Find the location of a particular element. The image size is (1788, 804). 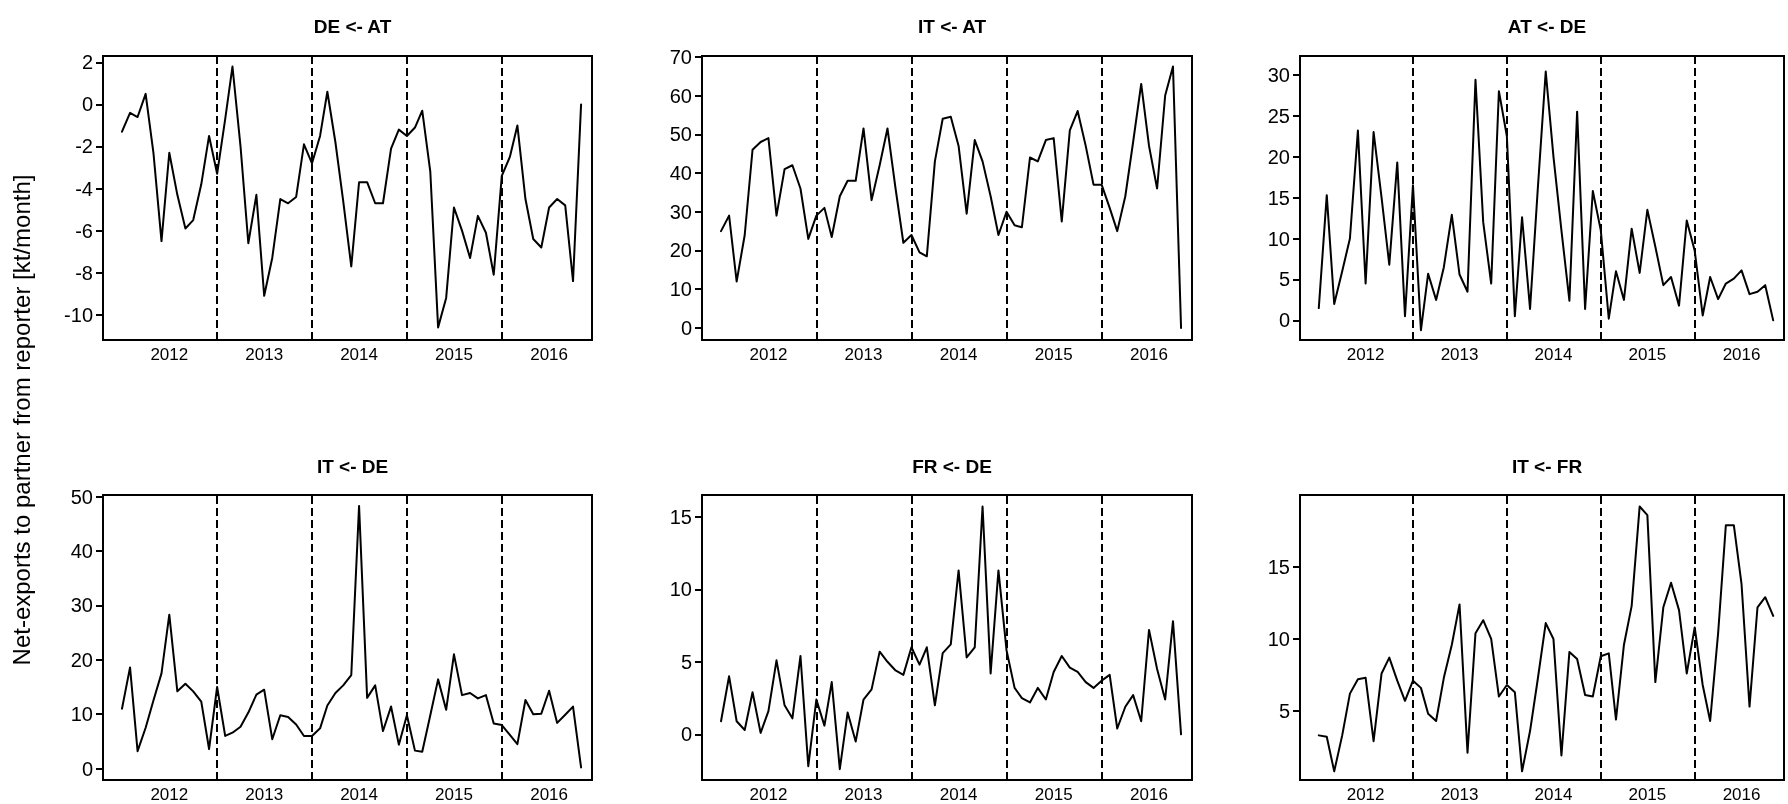

y-tick-label: -4 is located at coordinates (84, 188).